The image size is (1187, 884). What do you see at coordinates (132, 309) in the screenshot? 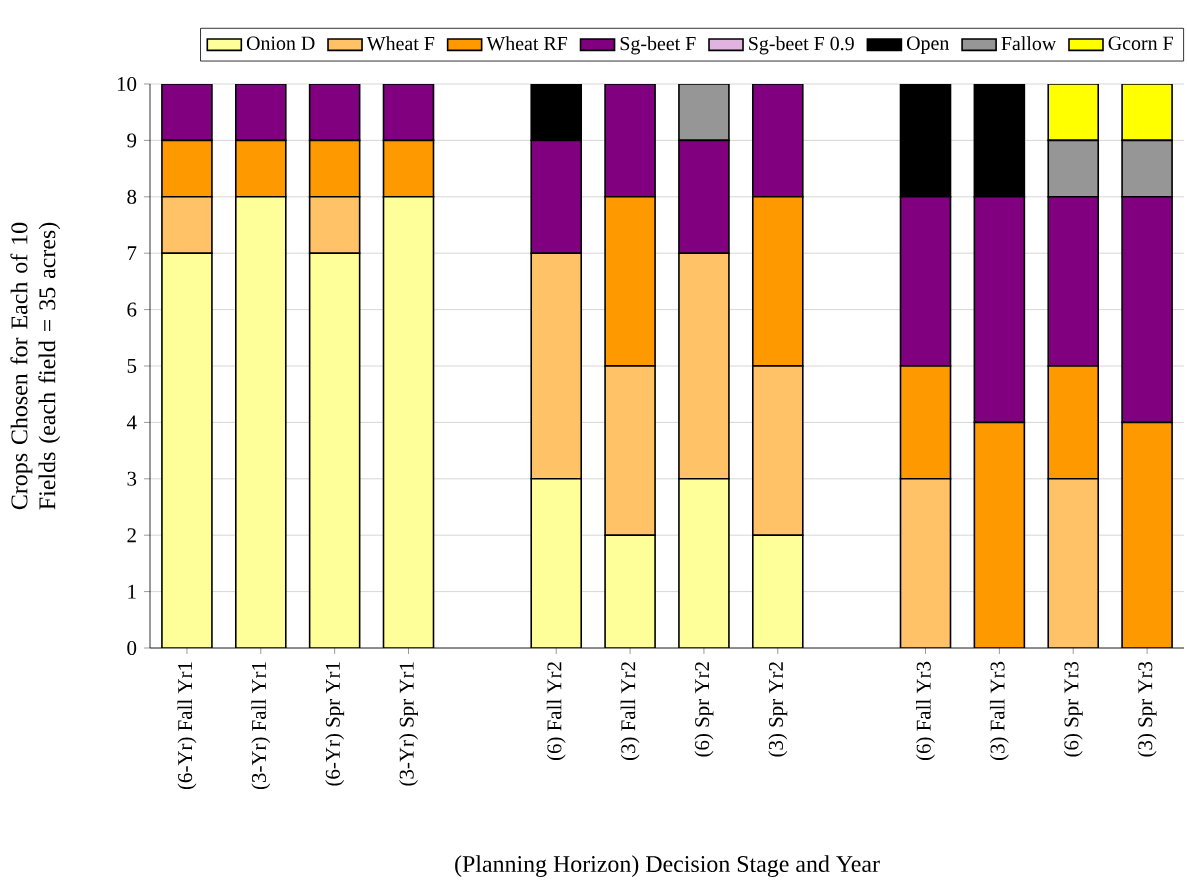
I see `y-tick-label: 6` at bounding box center [132, 309].